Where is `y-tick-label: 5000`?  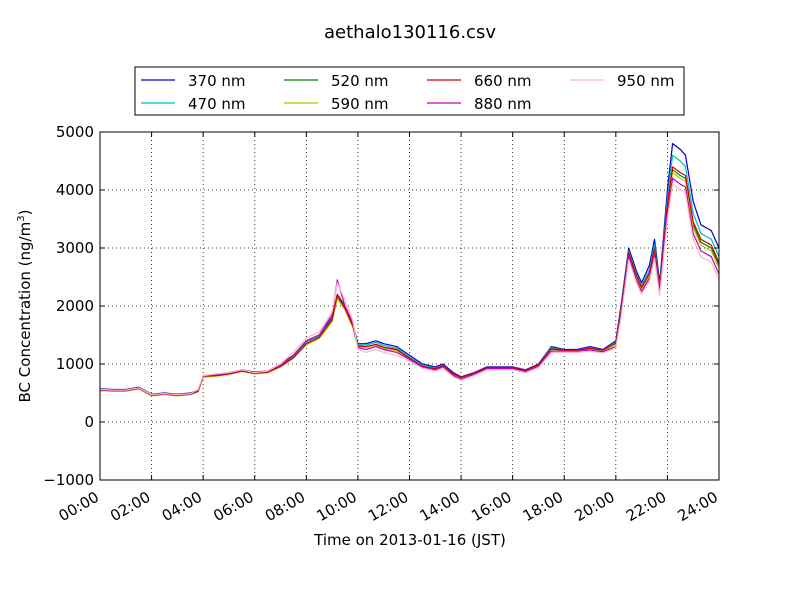 y-tick-label: 5000 is located at coordinates (75, 132).